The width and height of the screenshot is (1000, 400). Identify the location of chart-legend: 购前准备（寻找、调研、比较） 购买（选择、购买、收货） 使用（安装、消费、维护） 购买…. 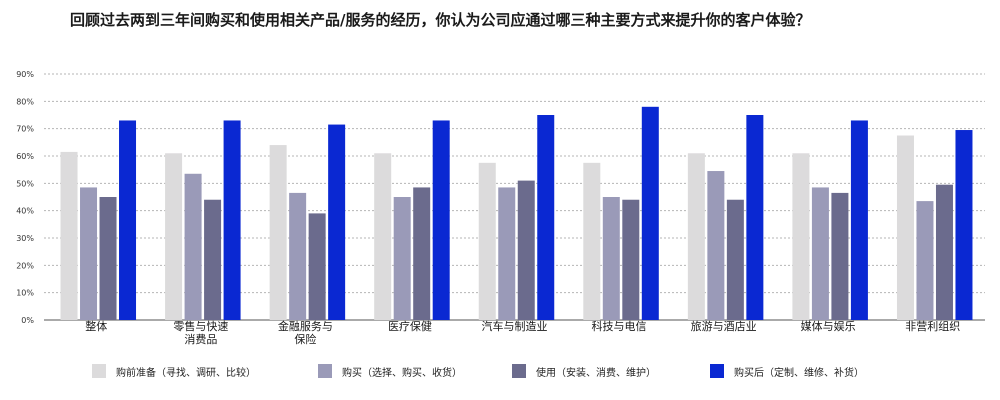
(522, 371).